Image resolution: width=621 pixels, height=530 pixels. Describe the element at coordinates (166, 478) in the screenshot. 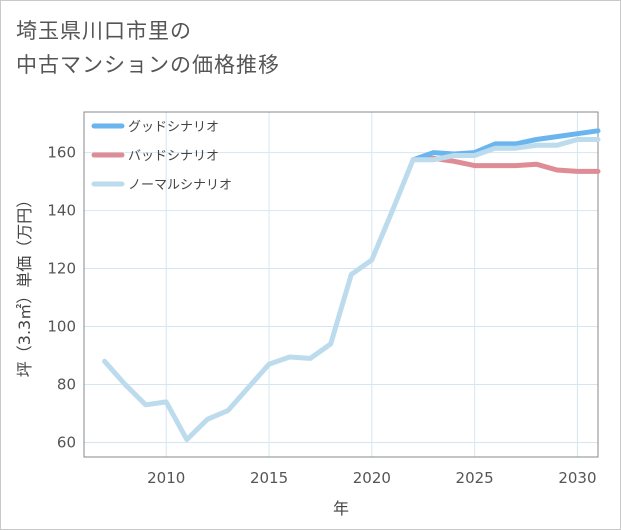

I see `x-tick-label: 2010` at that location.